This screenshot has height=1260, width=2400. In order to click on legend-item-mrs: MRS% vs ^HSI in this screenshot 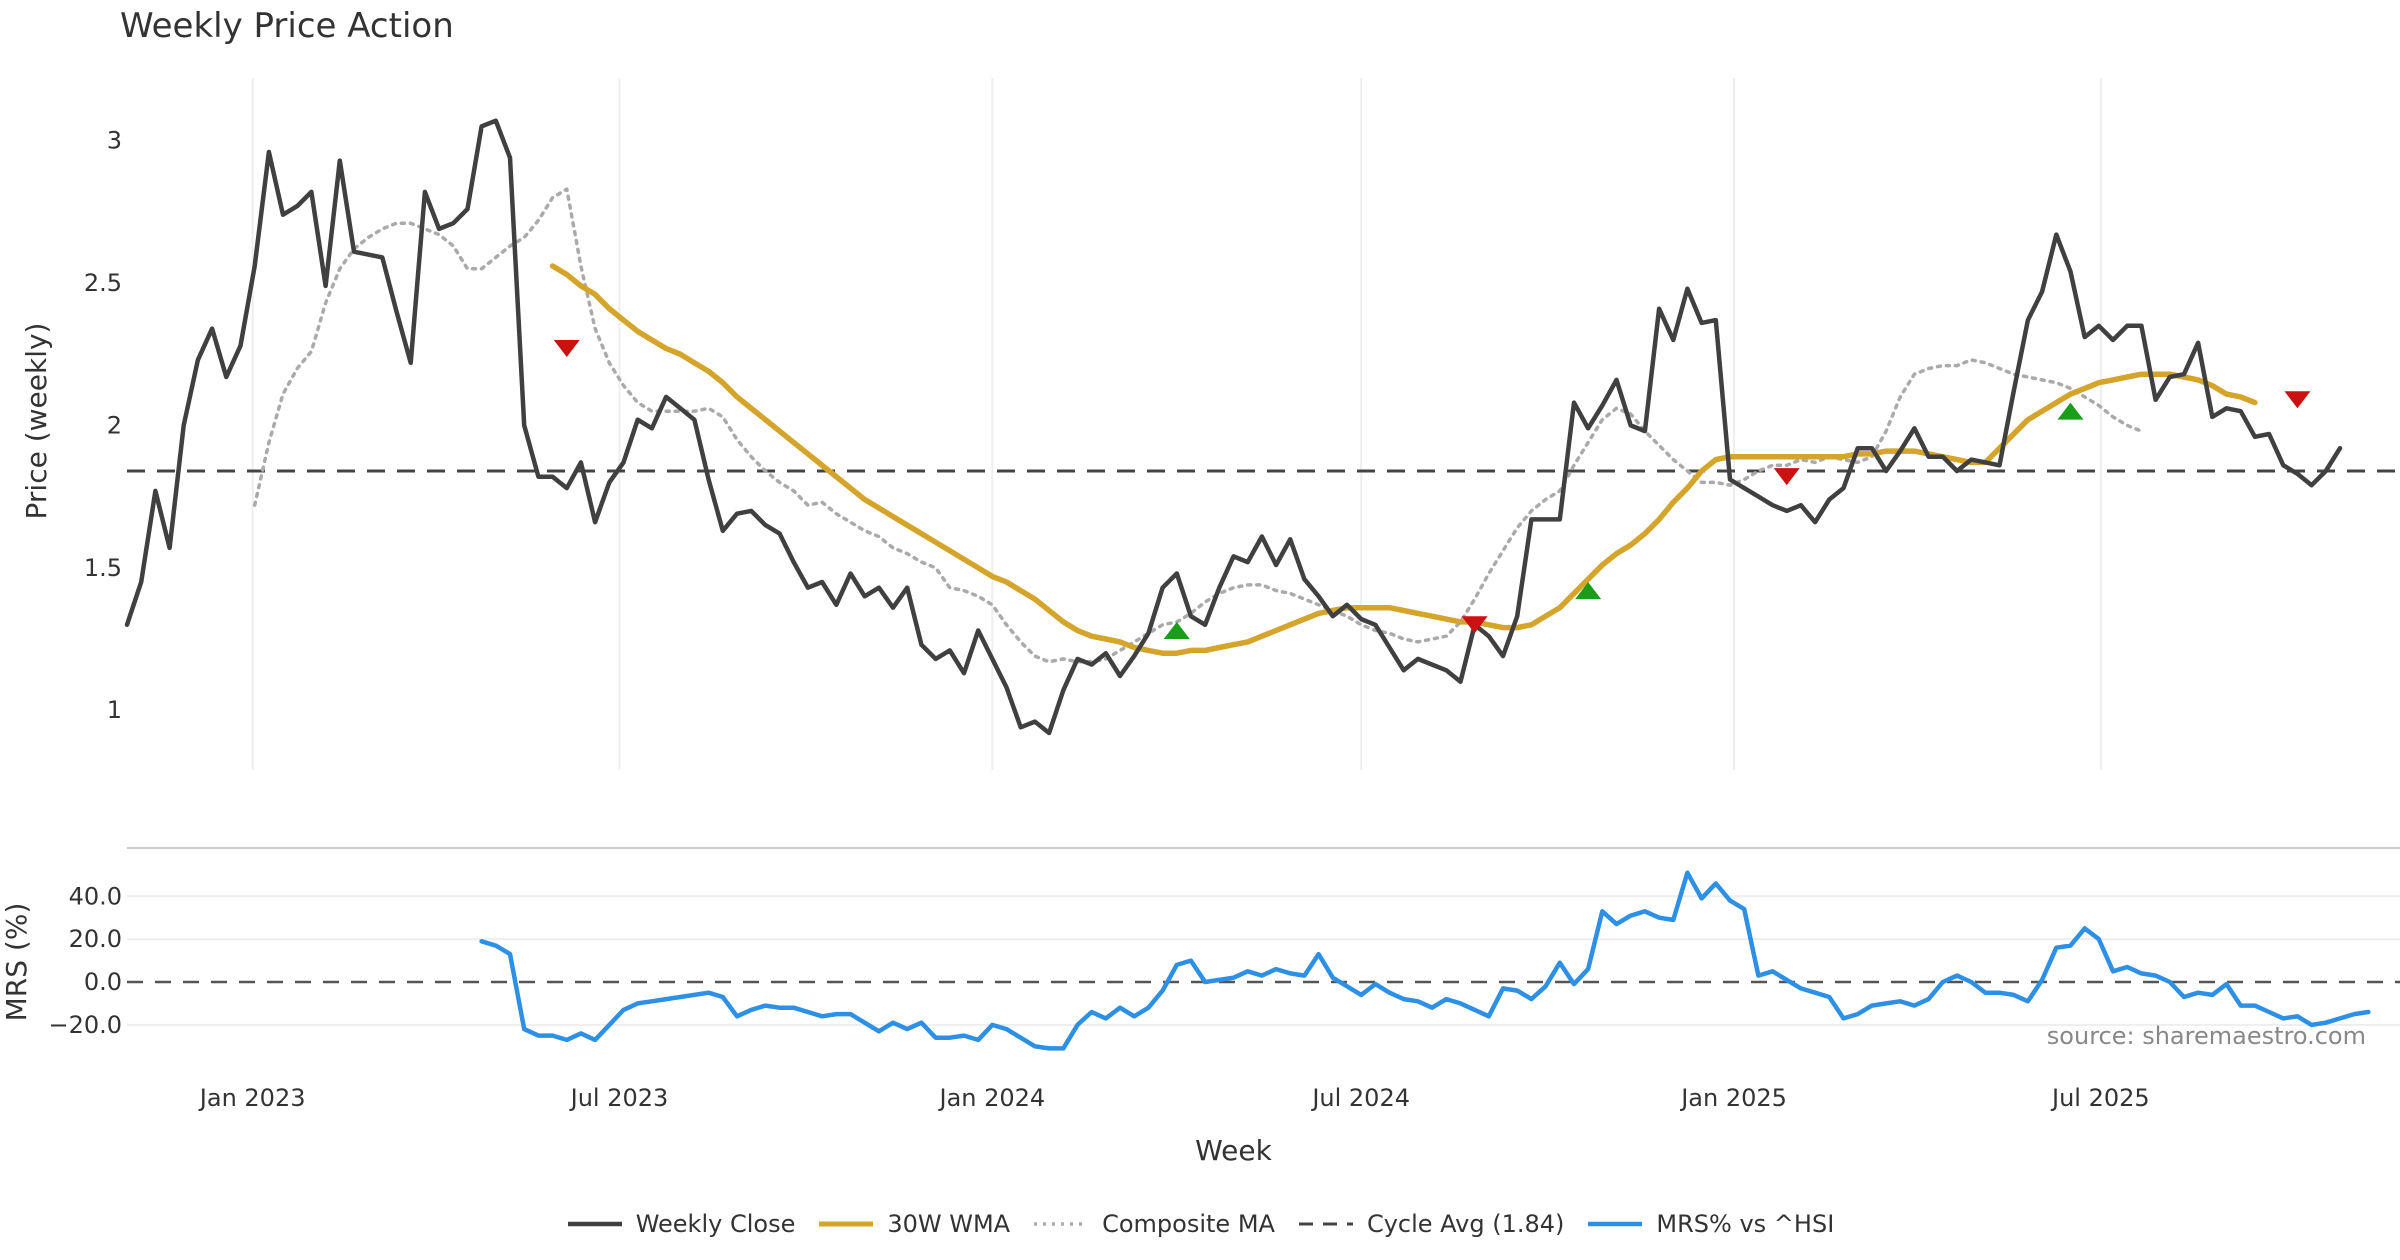, I will do `click(1710, 1224)`.